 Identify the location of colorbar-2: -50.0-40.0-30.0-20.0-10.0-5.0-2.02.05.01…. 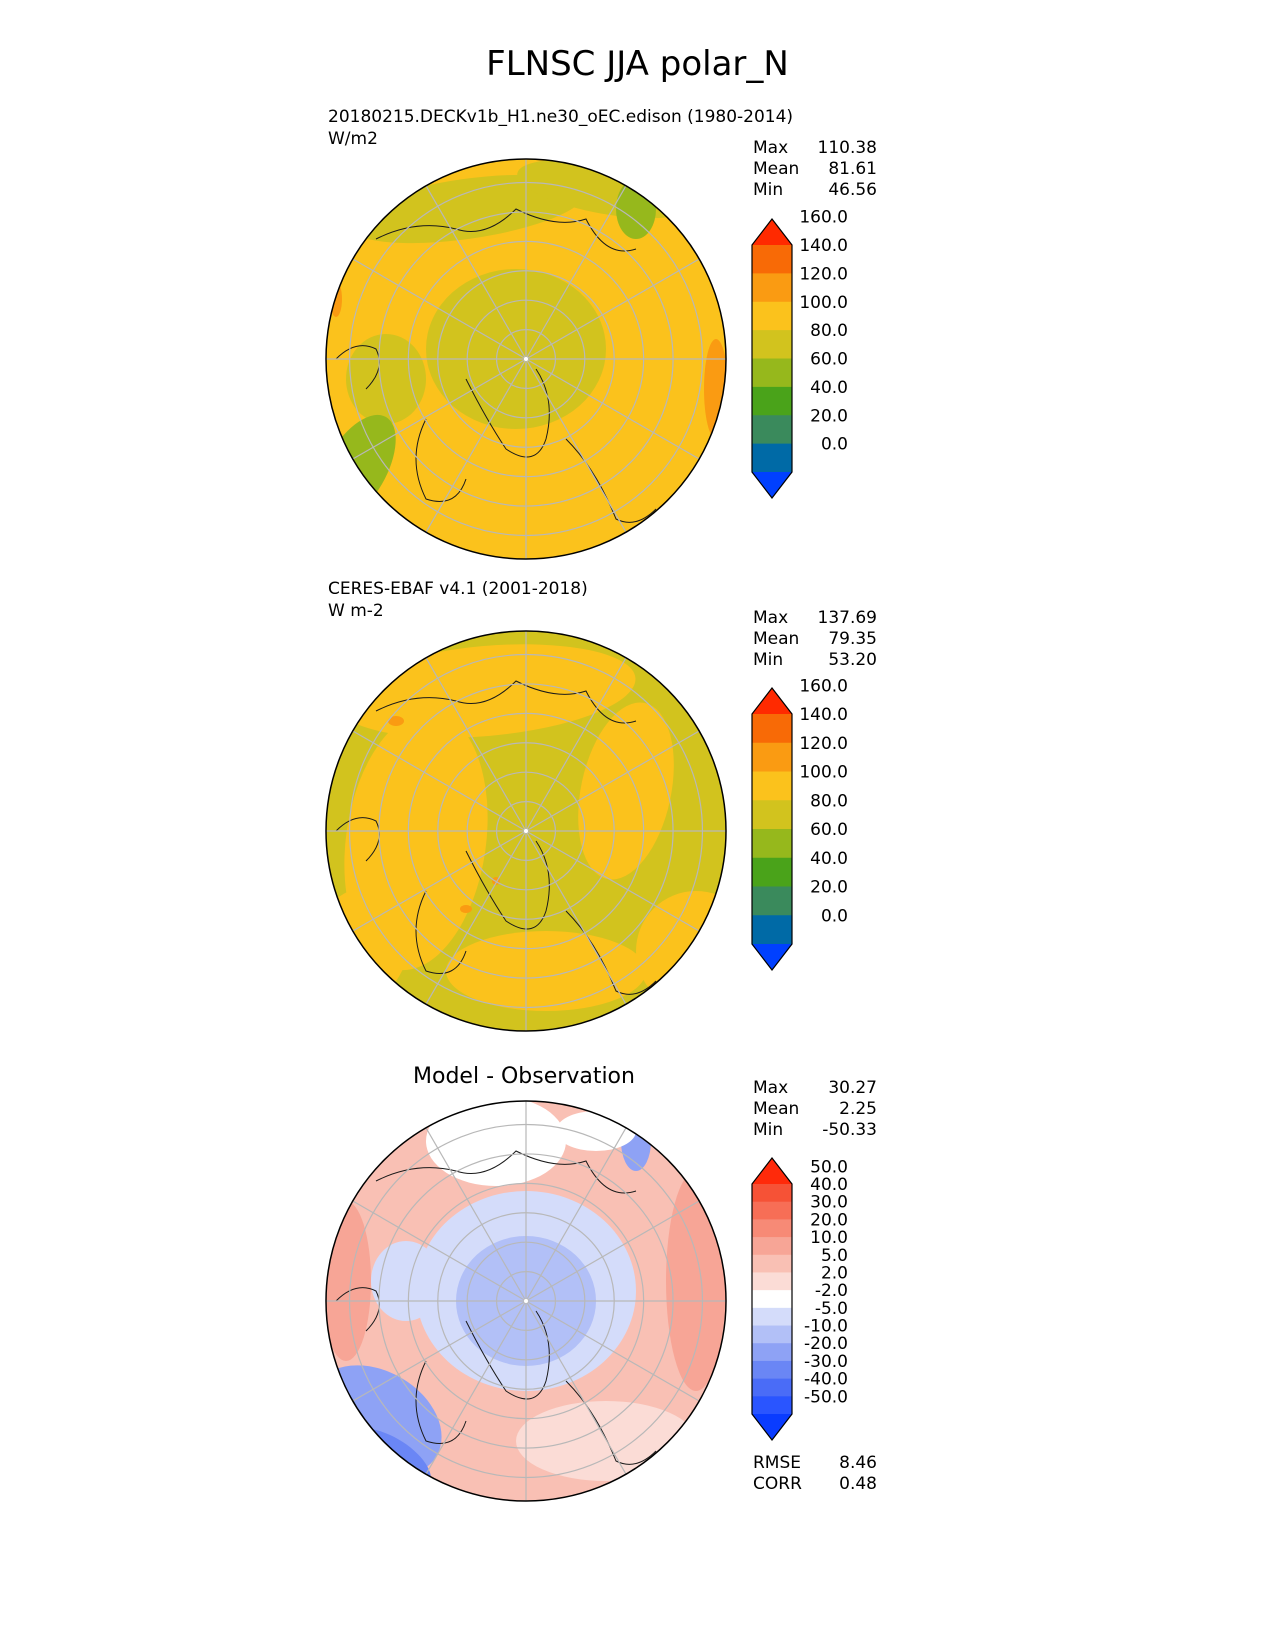
(799, 1299).